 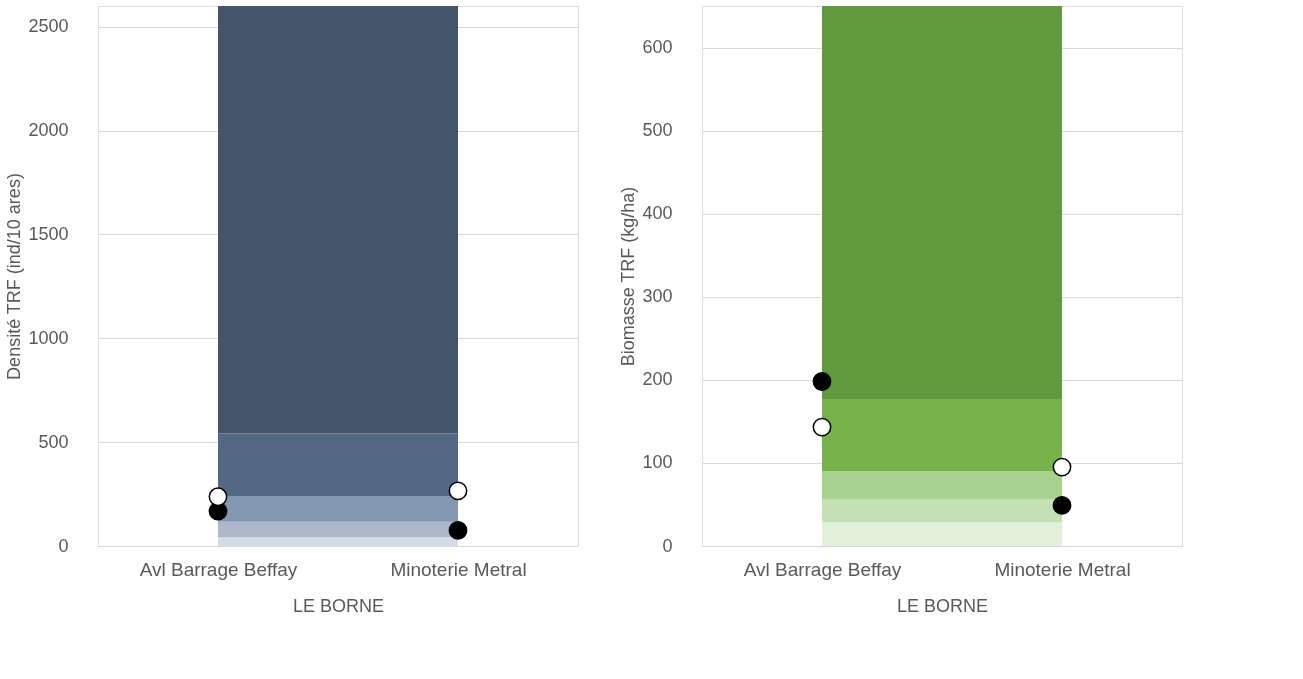 I want to click on y-tick-label: 2000, so click(x=48, y=130).